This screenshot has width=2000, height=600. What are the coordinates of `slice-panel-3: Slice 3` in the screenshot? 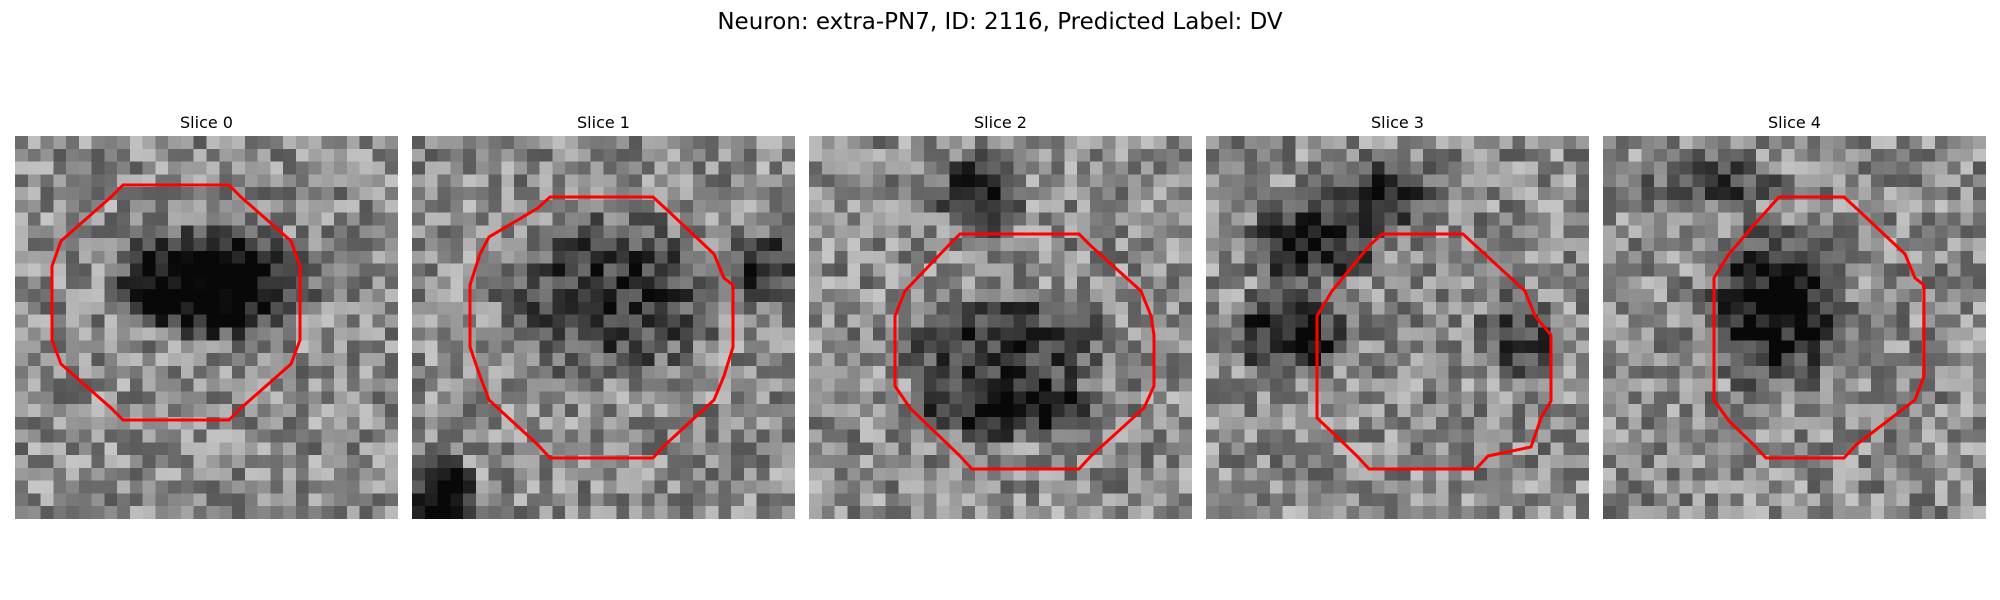 It's located at (1397, 314).